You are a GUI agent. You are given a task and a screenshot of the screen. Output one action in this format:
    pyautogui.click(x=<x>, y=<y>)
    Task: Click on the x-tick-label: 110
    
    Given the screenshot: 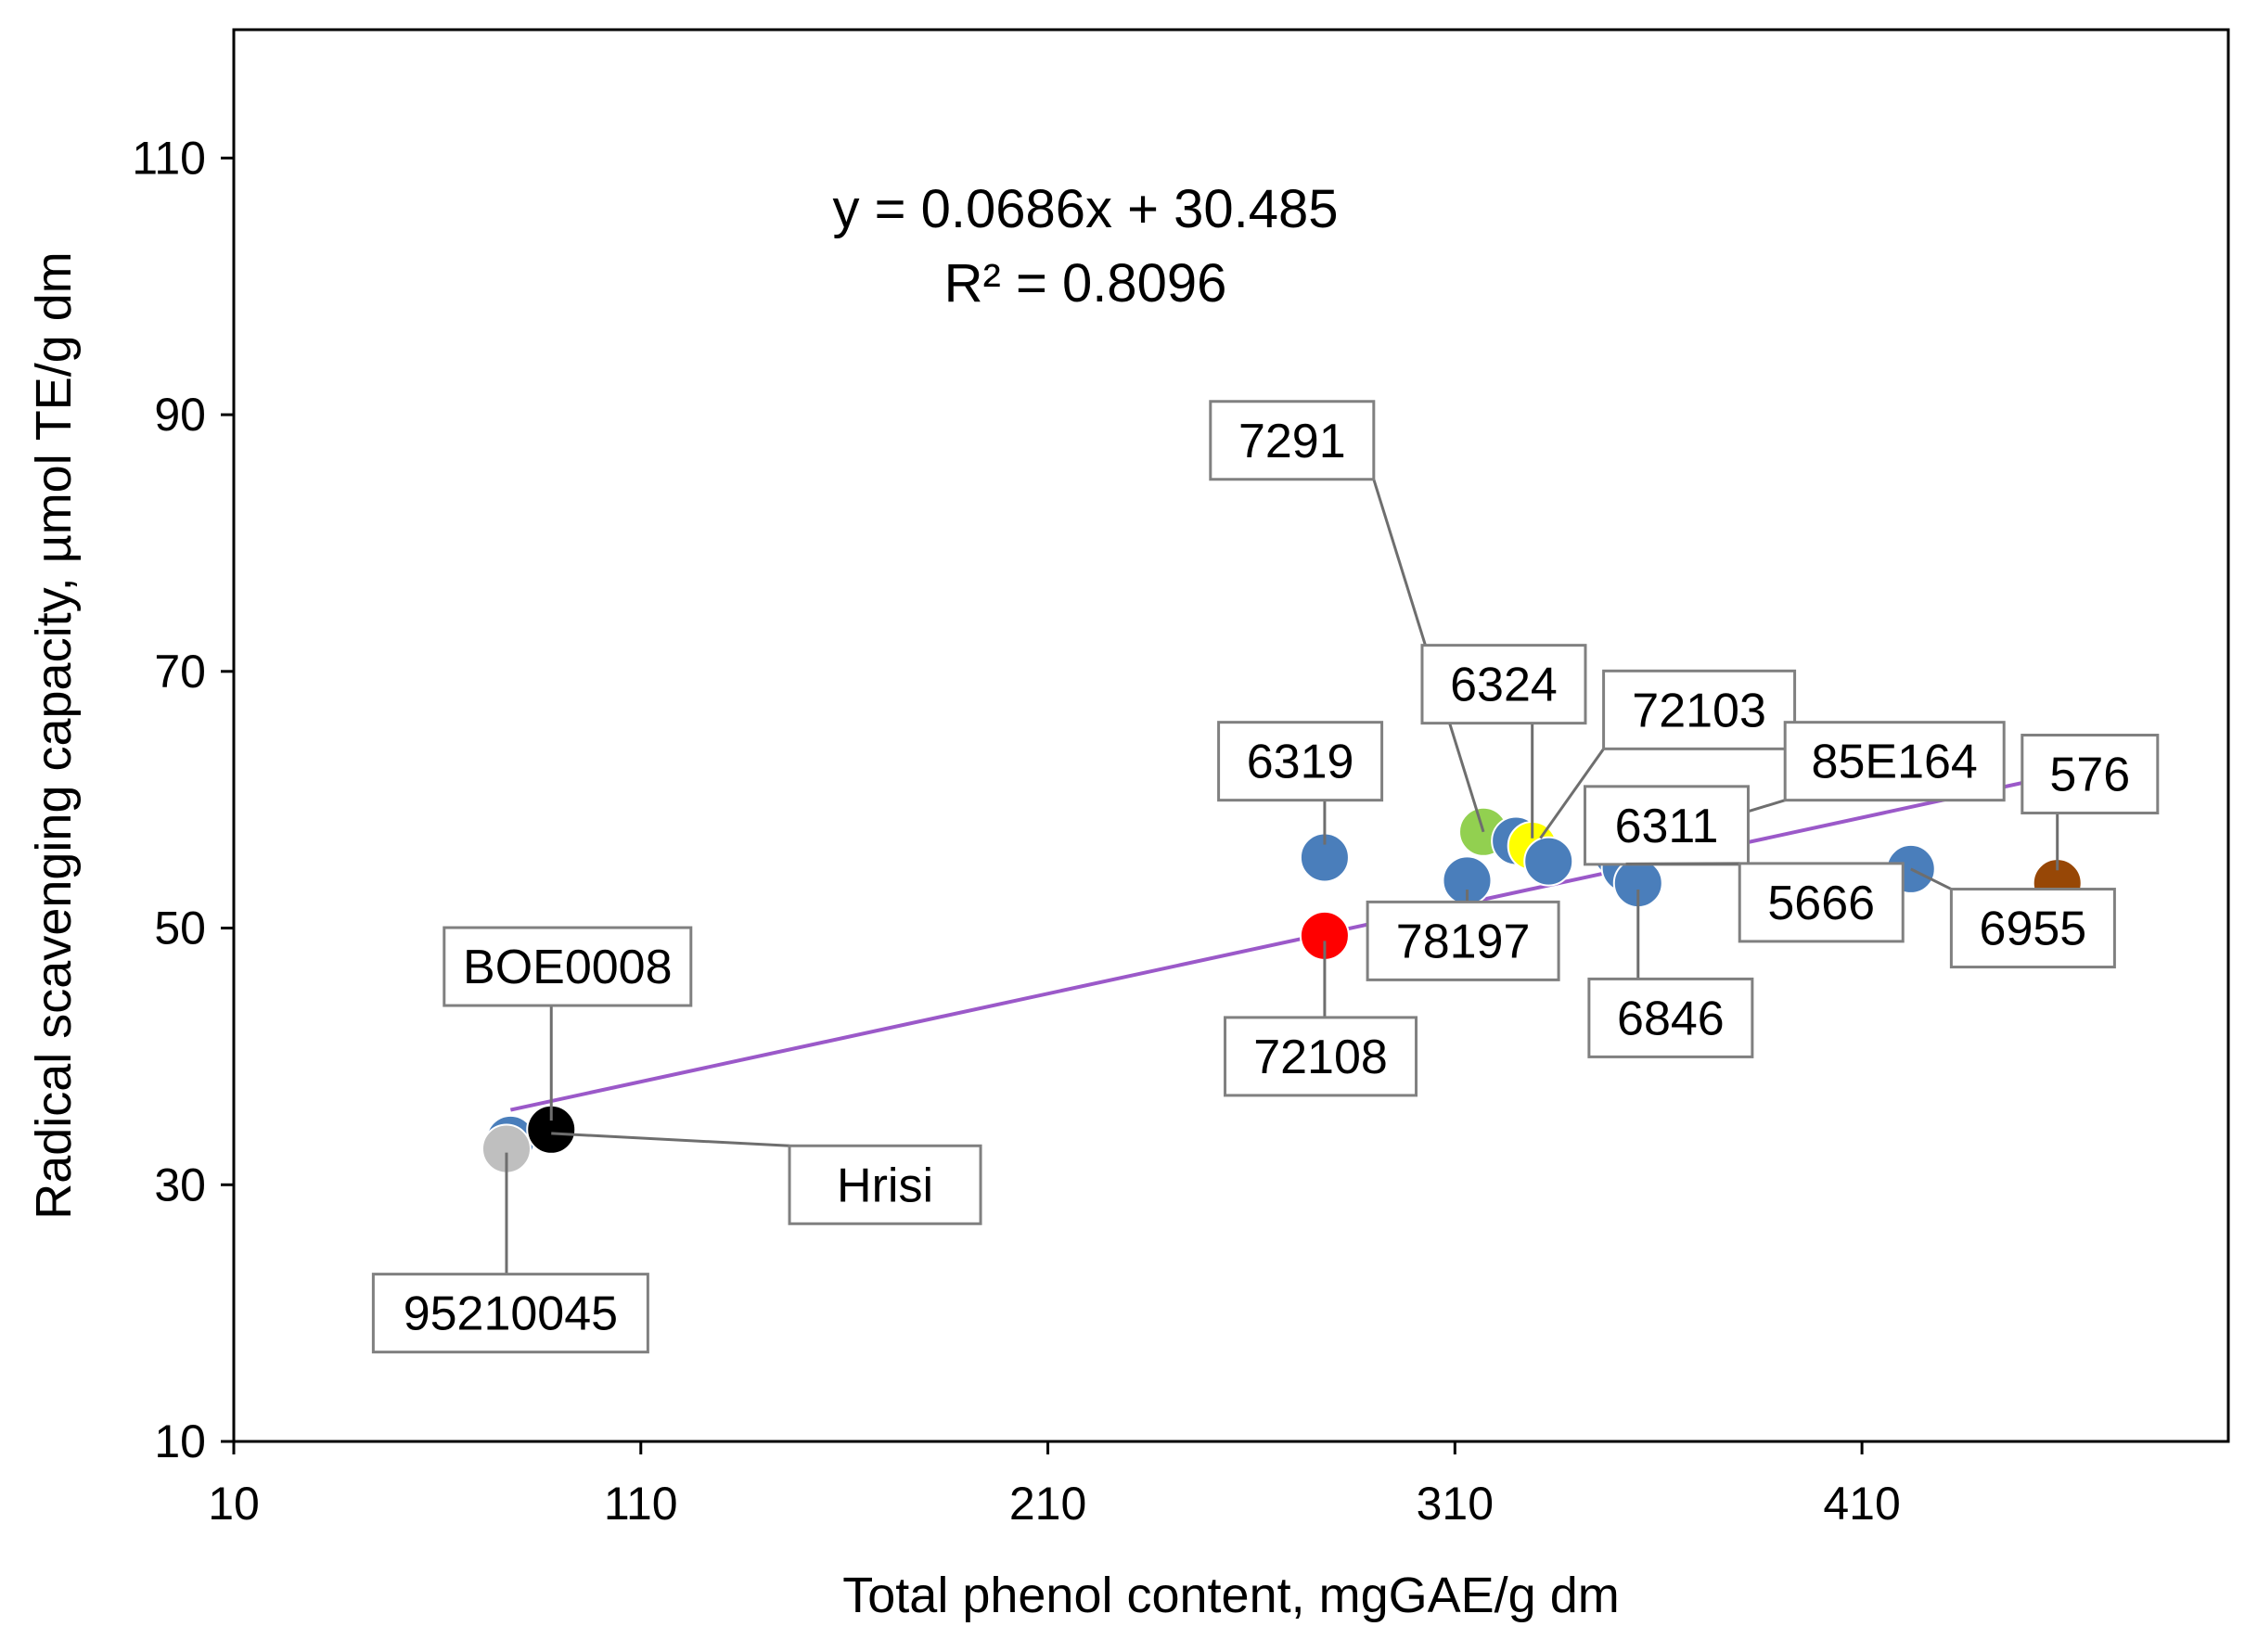 What is the action you would take?
    pyautogui.click(x=641, y=1504)
    